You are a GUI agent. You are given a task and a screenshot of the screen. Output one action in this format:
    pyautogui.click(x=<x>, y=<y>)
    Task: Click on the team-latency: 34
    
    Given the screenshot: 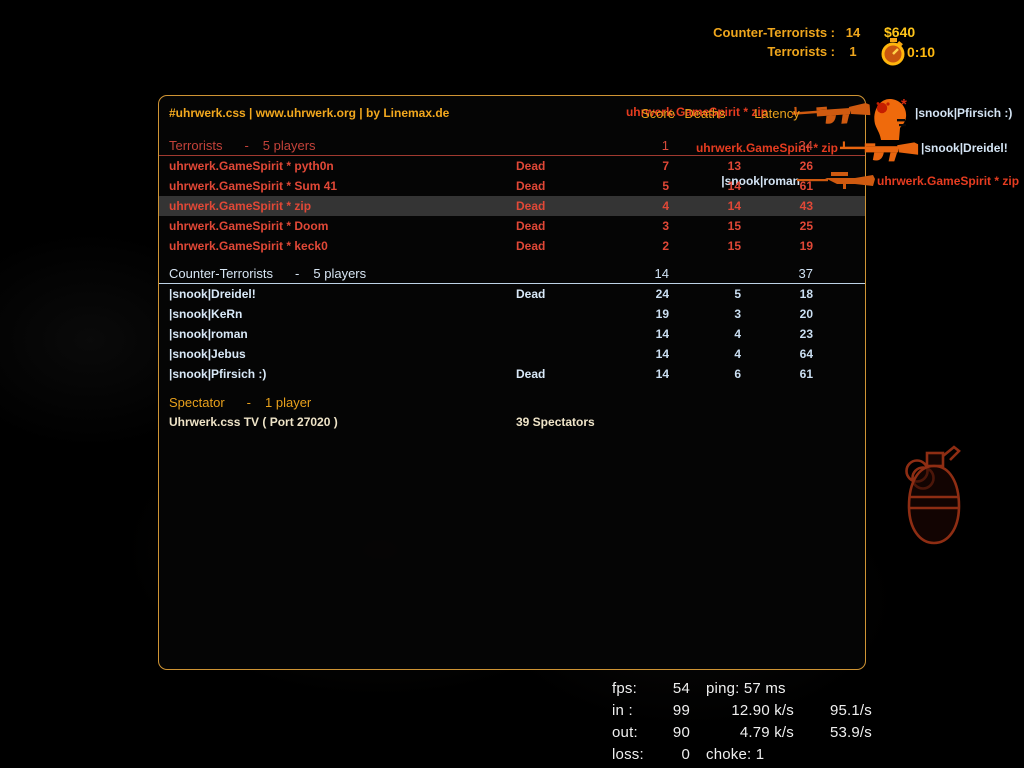 What is the action you would take?
    pyautogui.click(x=805, y=145)
    